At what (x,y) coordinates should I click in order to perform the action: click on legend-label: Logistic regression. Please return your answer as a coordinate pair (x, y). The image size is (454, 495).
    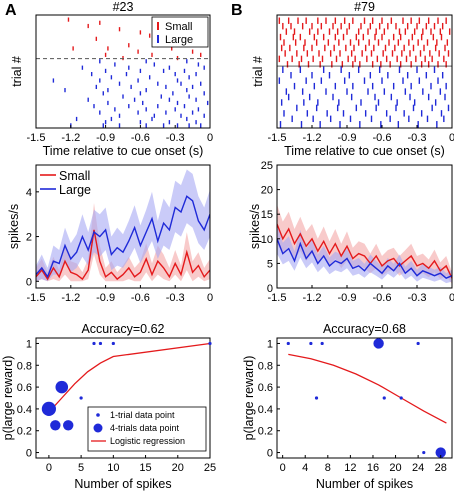
    Looking at the image, I should click on (147, 441).